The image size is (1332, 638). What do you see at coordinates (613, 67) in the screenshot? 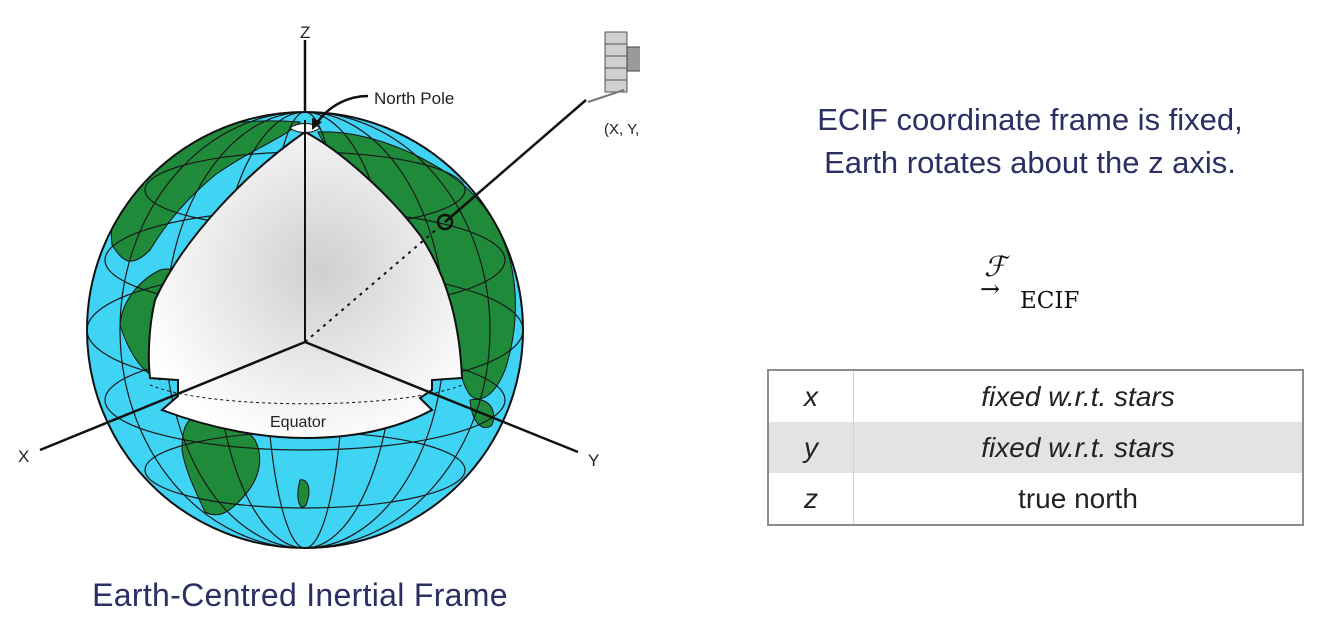
I see `satellite-icon` at bounding box center [613, 67].